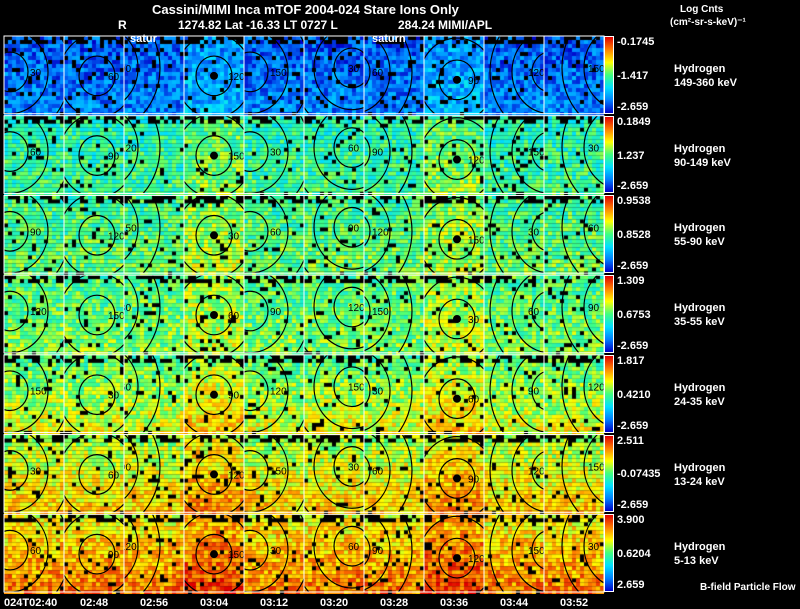  What do you see at coordinates (748, 587) in the screenshot?
I see `bfield-legend: B-field Particle Flow` at bounding box center [748, 587].